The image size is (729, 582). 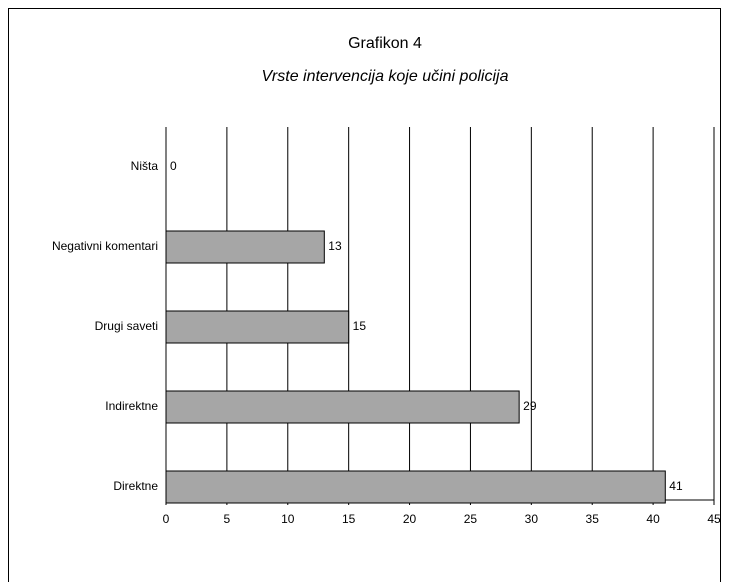 I want to click on x-tick-label: 35, so click(x=593, y=519).